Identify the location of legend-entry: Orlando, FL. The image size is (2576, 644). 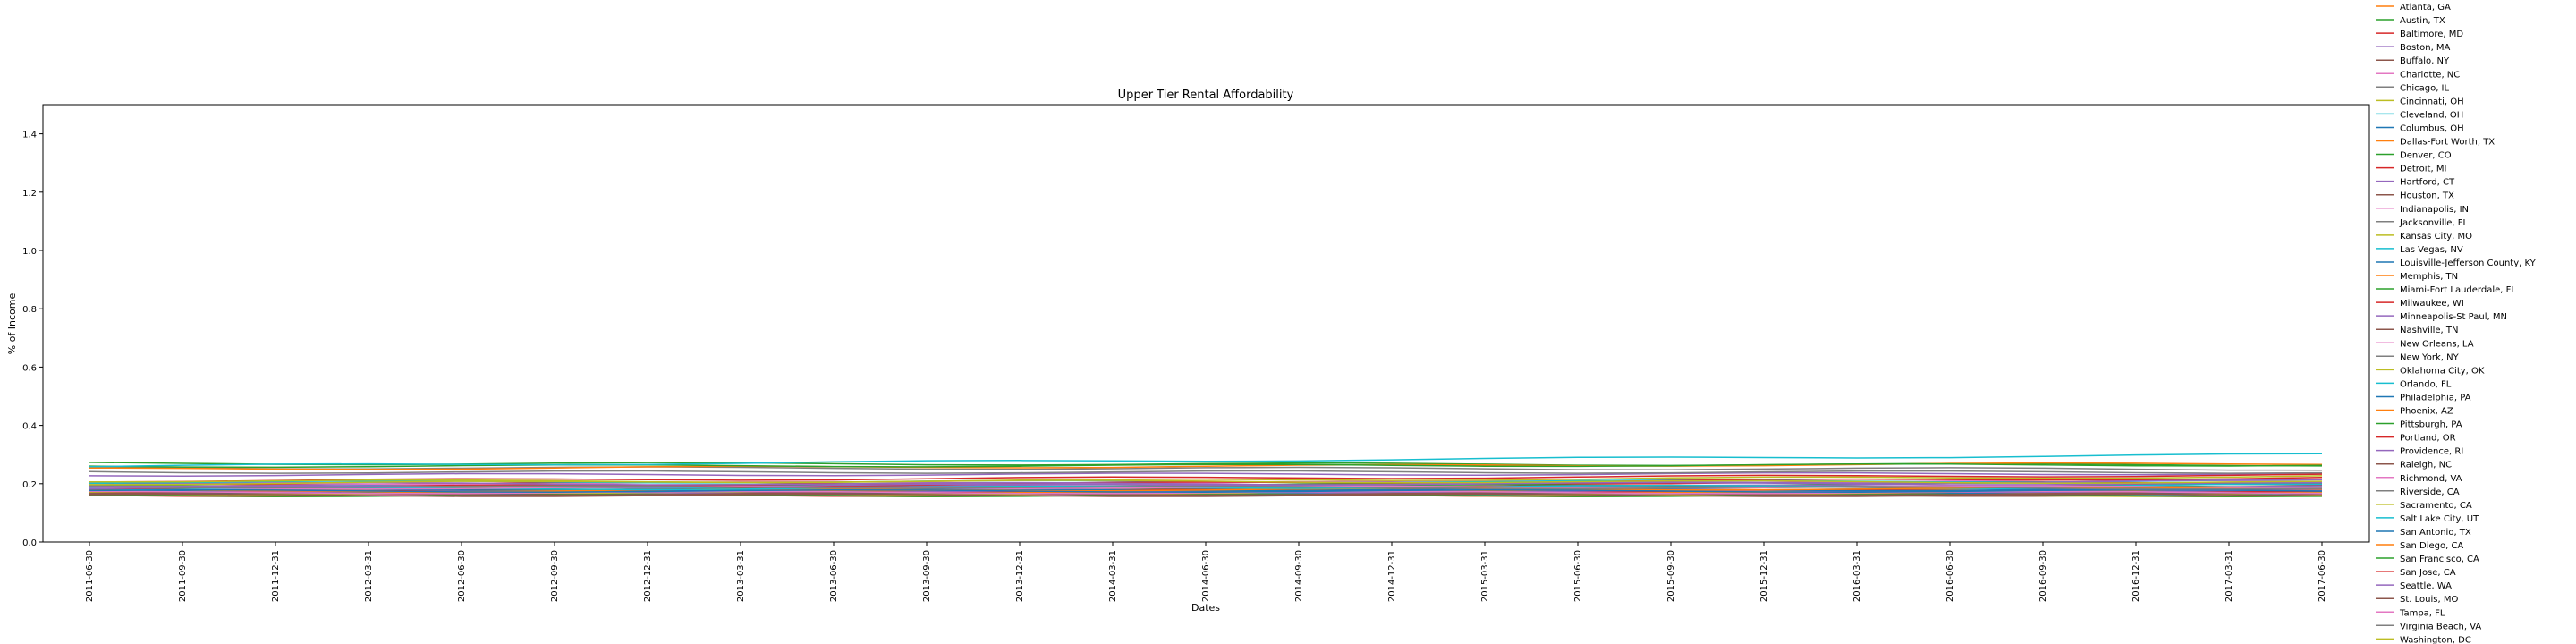
(2426, 384).